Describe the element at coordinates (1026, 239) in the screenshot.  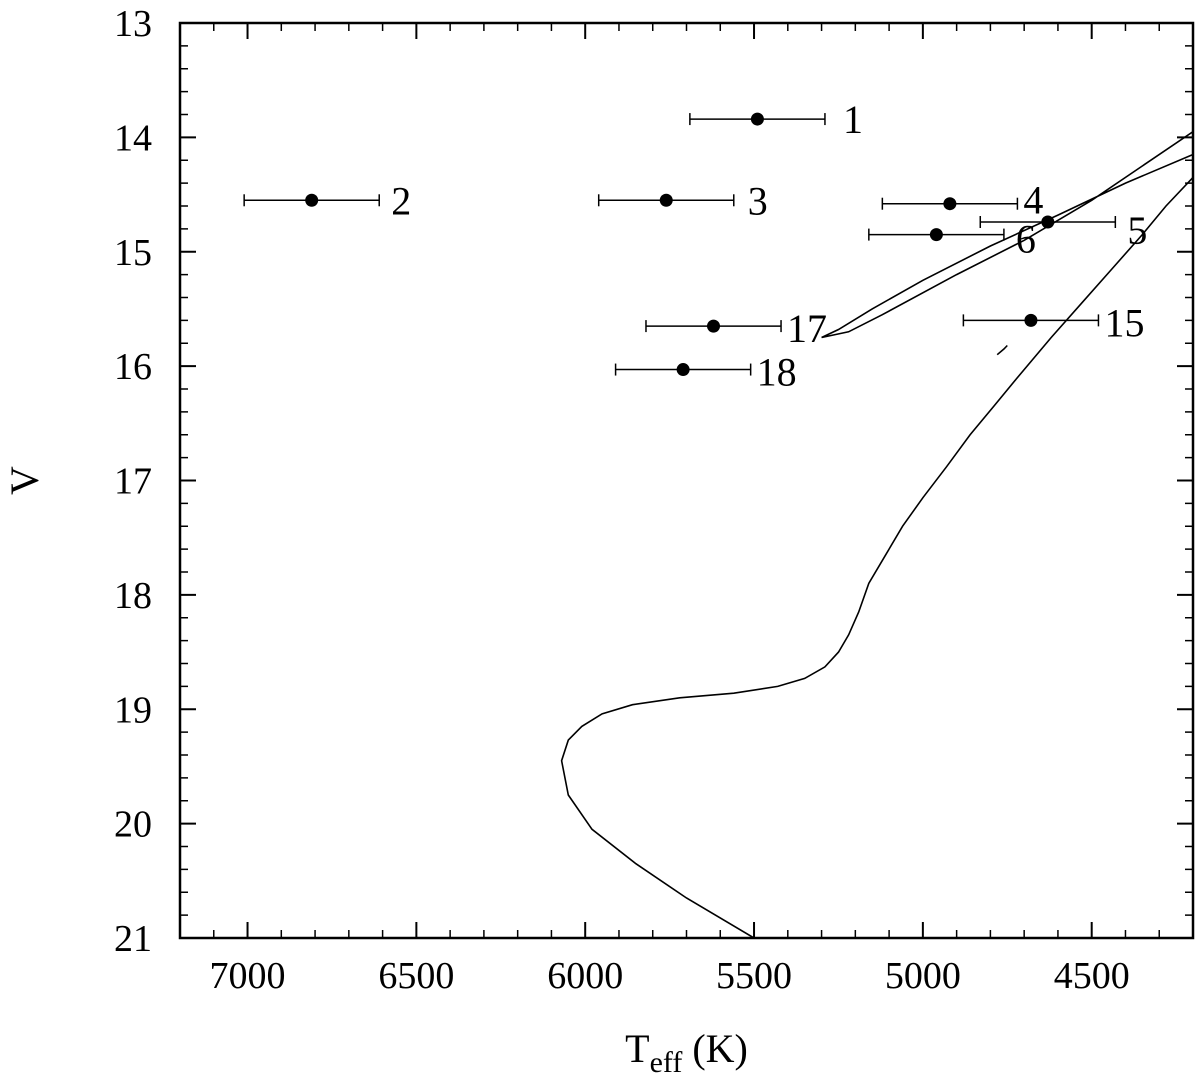
I see `point-label: 6` at that location.